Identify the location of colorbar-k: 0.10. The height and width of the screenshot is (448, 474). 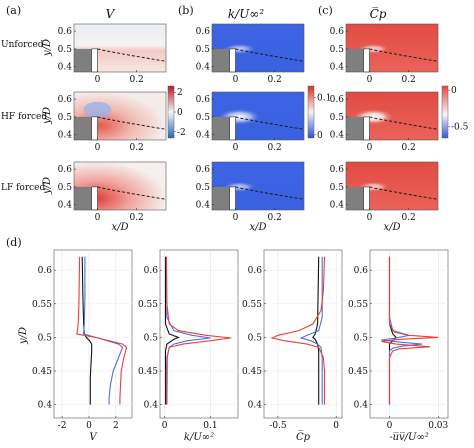
(319, 113).